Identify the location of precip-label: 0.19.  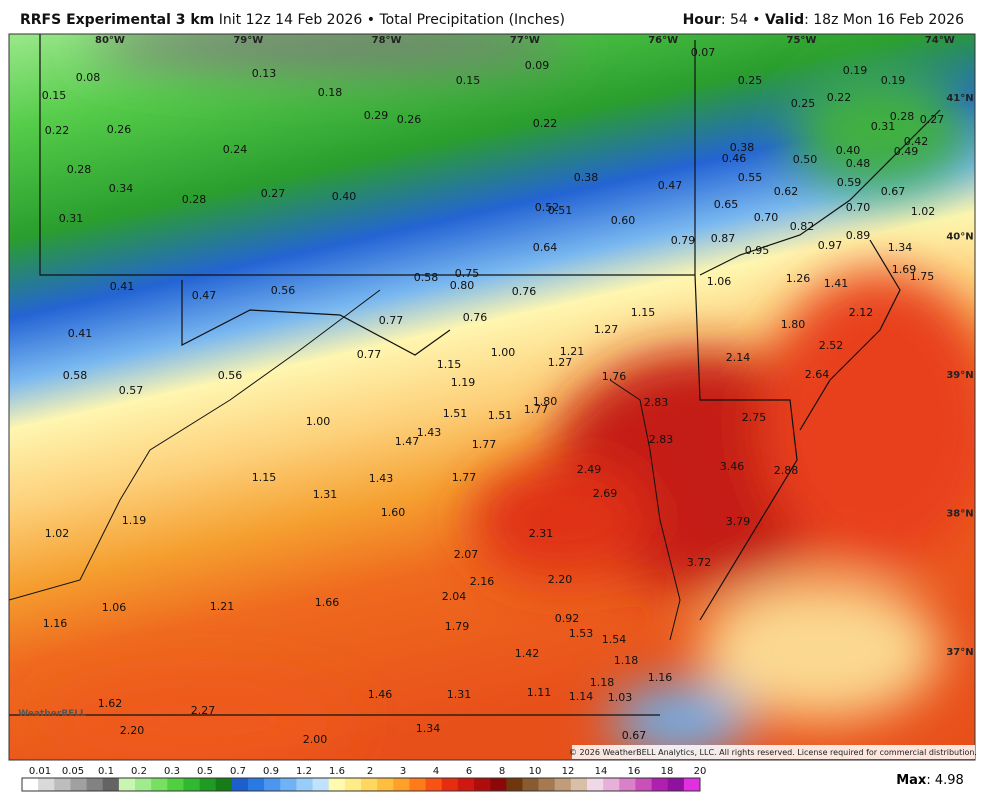
(893, 80).